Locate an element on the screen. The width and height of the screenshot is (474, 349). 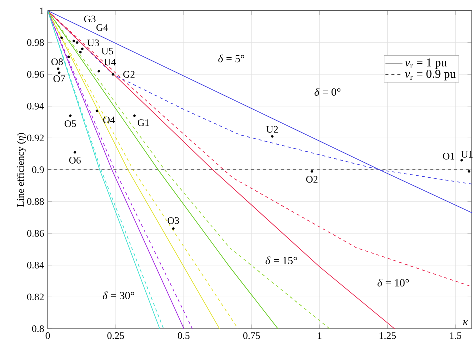
y-tick-label: 0.84 is located at coordinates (35, 265).